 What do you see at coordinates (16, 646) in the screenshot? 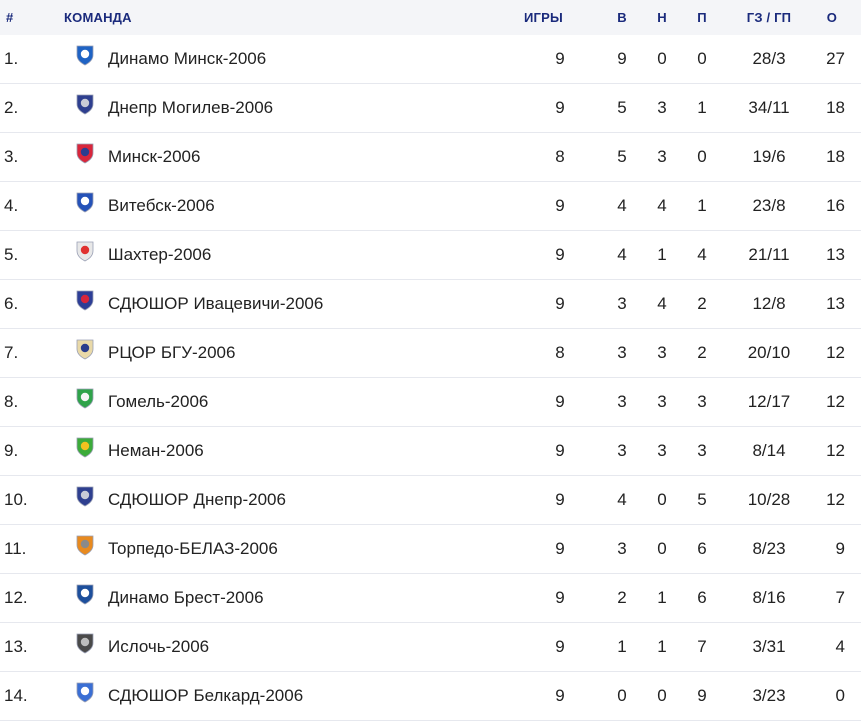
I see `row-position: 13.` at bounding box center [16, 646].